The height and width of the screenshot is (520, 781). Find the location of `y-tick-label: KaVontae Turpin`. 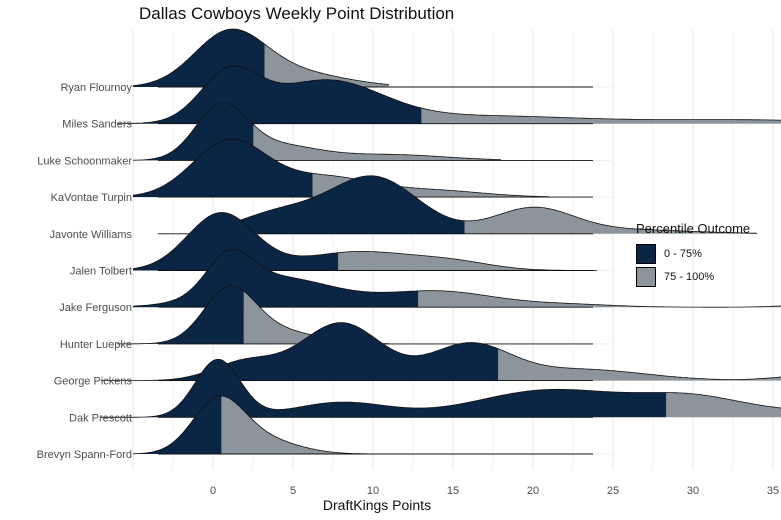

y-tick-label: KaVontae Turpin is located at coordinates (91, 198).